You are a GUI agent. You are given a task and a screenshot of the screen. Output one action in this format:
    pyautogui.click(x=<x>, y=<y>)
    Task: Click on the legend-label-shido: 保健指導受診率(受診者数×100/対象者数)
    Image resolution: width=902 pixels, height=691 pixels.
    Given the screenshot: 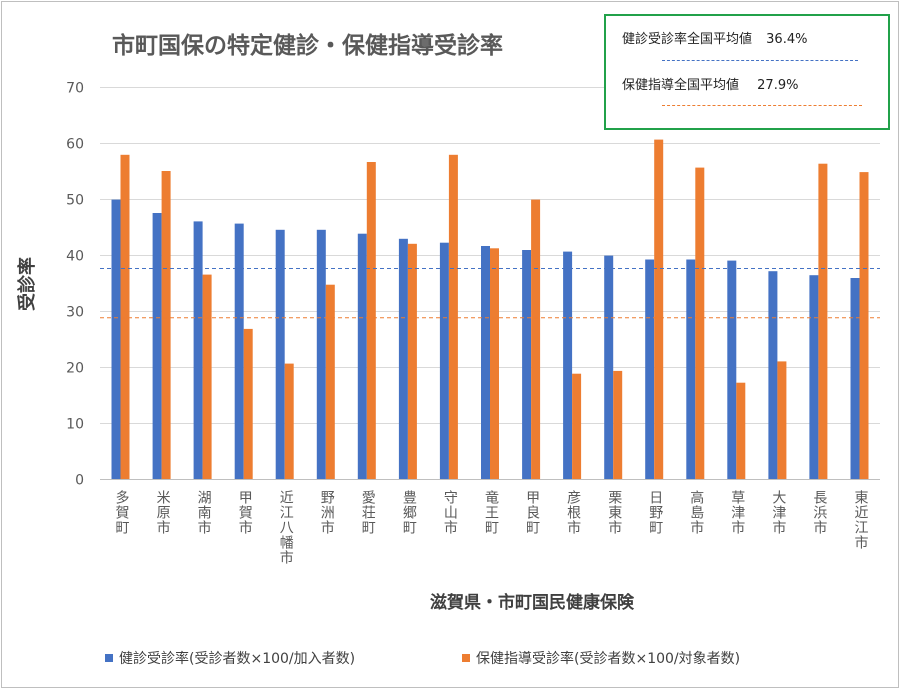 What is the action you would take?
    pyautogui.click(x=608, y=659)
    